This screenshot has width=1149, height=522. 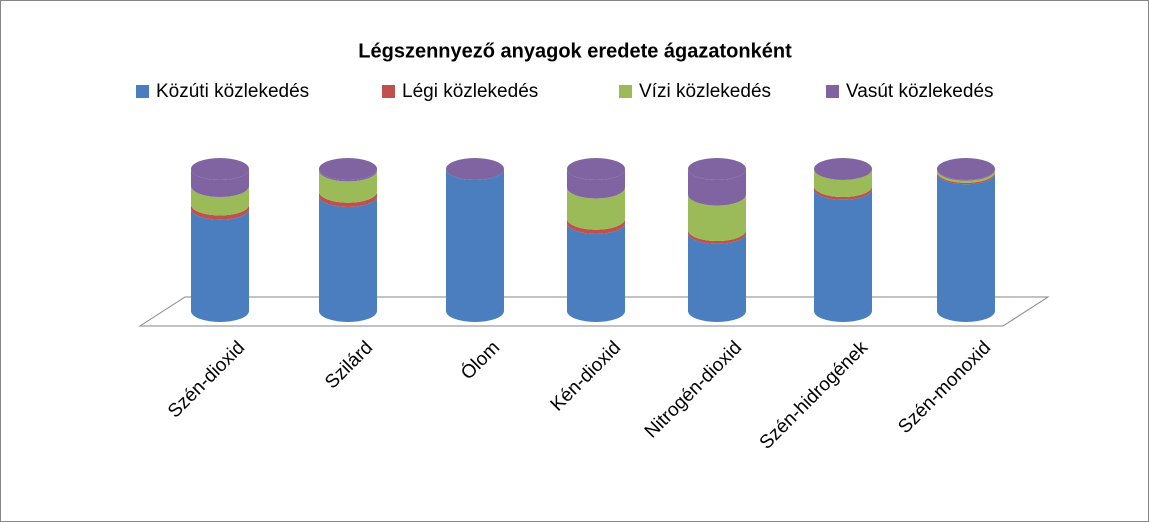 I want to click on legend-label: Vízi közlekedés, so click(x=705, y=91).